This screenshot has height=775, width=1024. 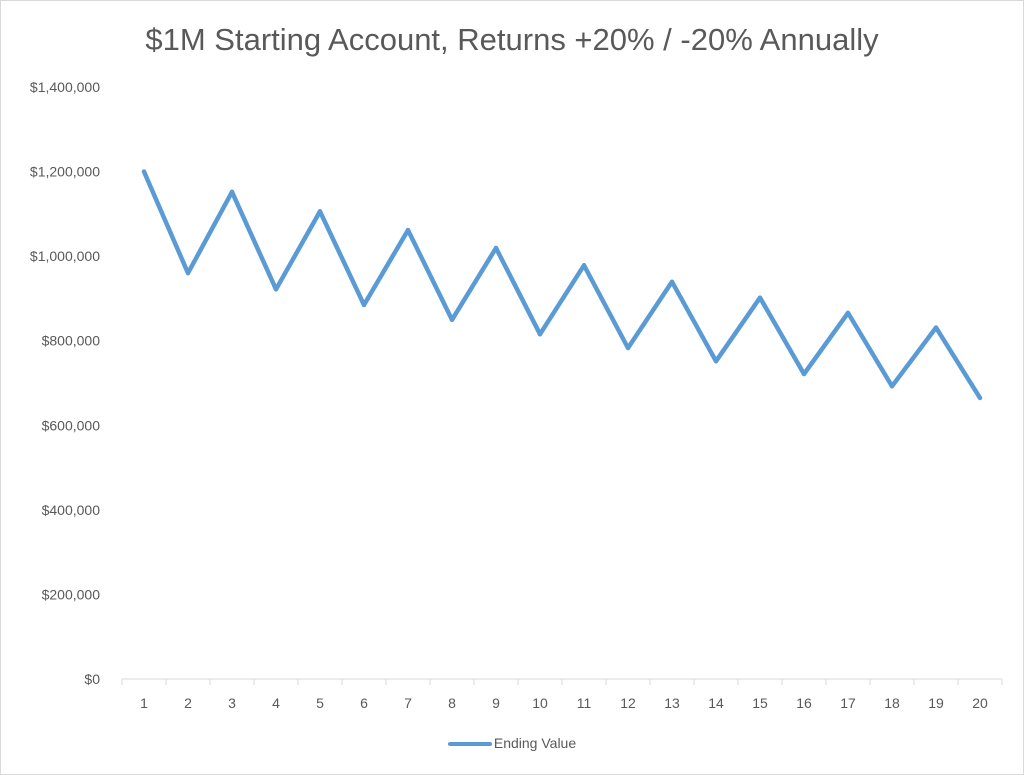 What do you see at coordinates (232, 703) in the screenshot?
I see `x-tick-label: 3` at bounding box center [232, 703].